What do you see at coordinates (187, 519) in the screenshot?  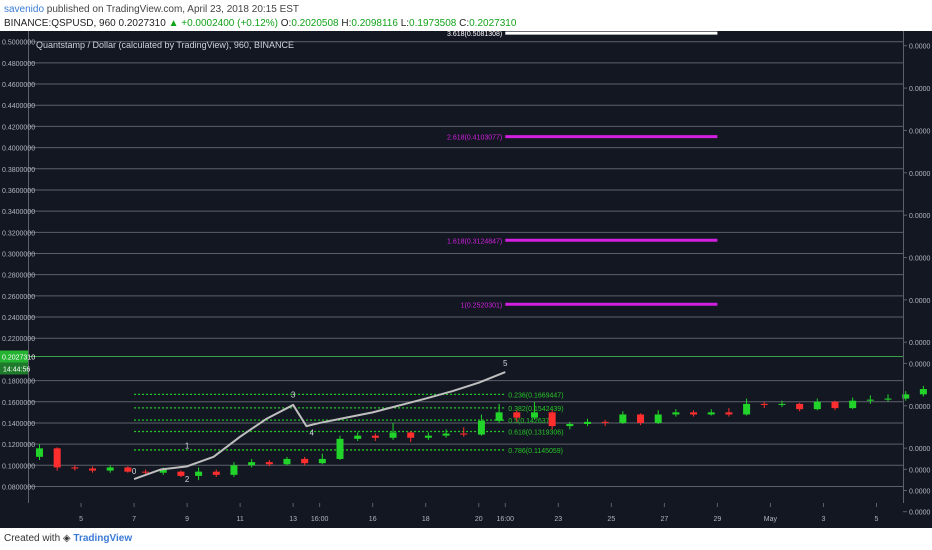 I see `time-tick-label: 9` at bounding box center [187, 519].